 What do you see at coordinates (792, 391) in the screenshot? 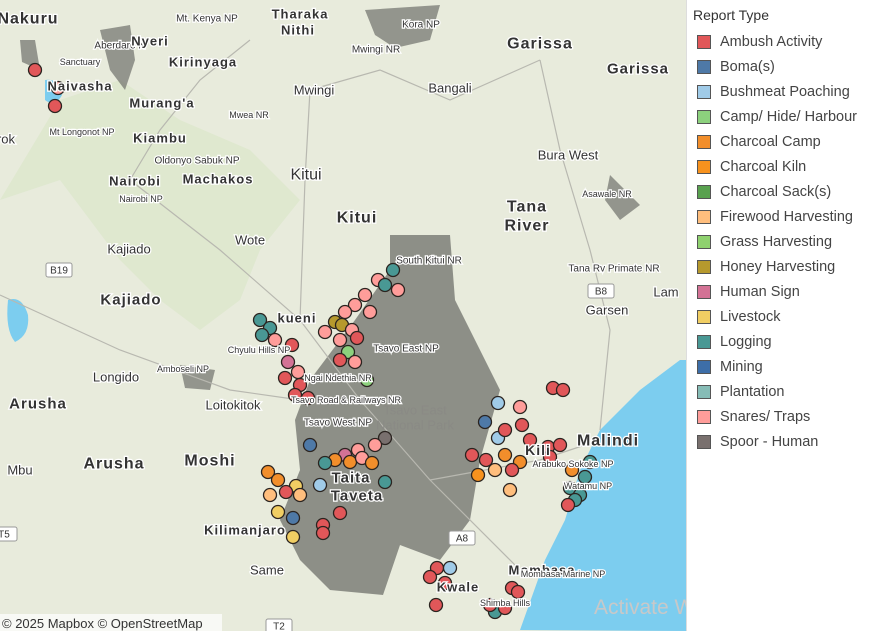
I see `legend-item: Plantation` at bounding box center [792, 391].